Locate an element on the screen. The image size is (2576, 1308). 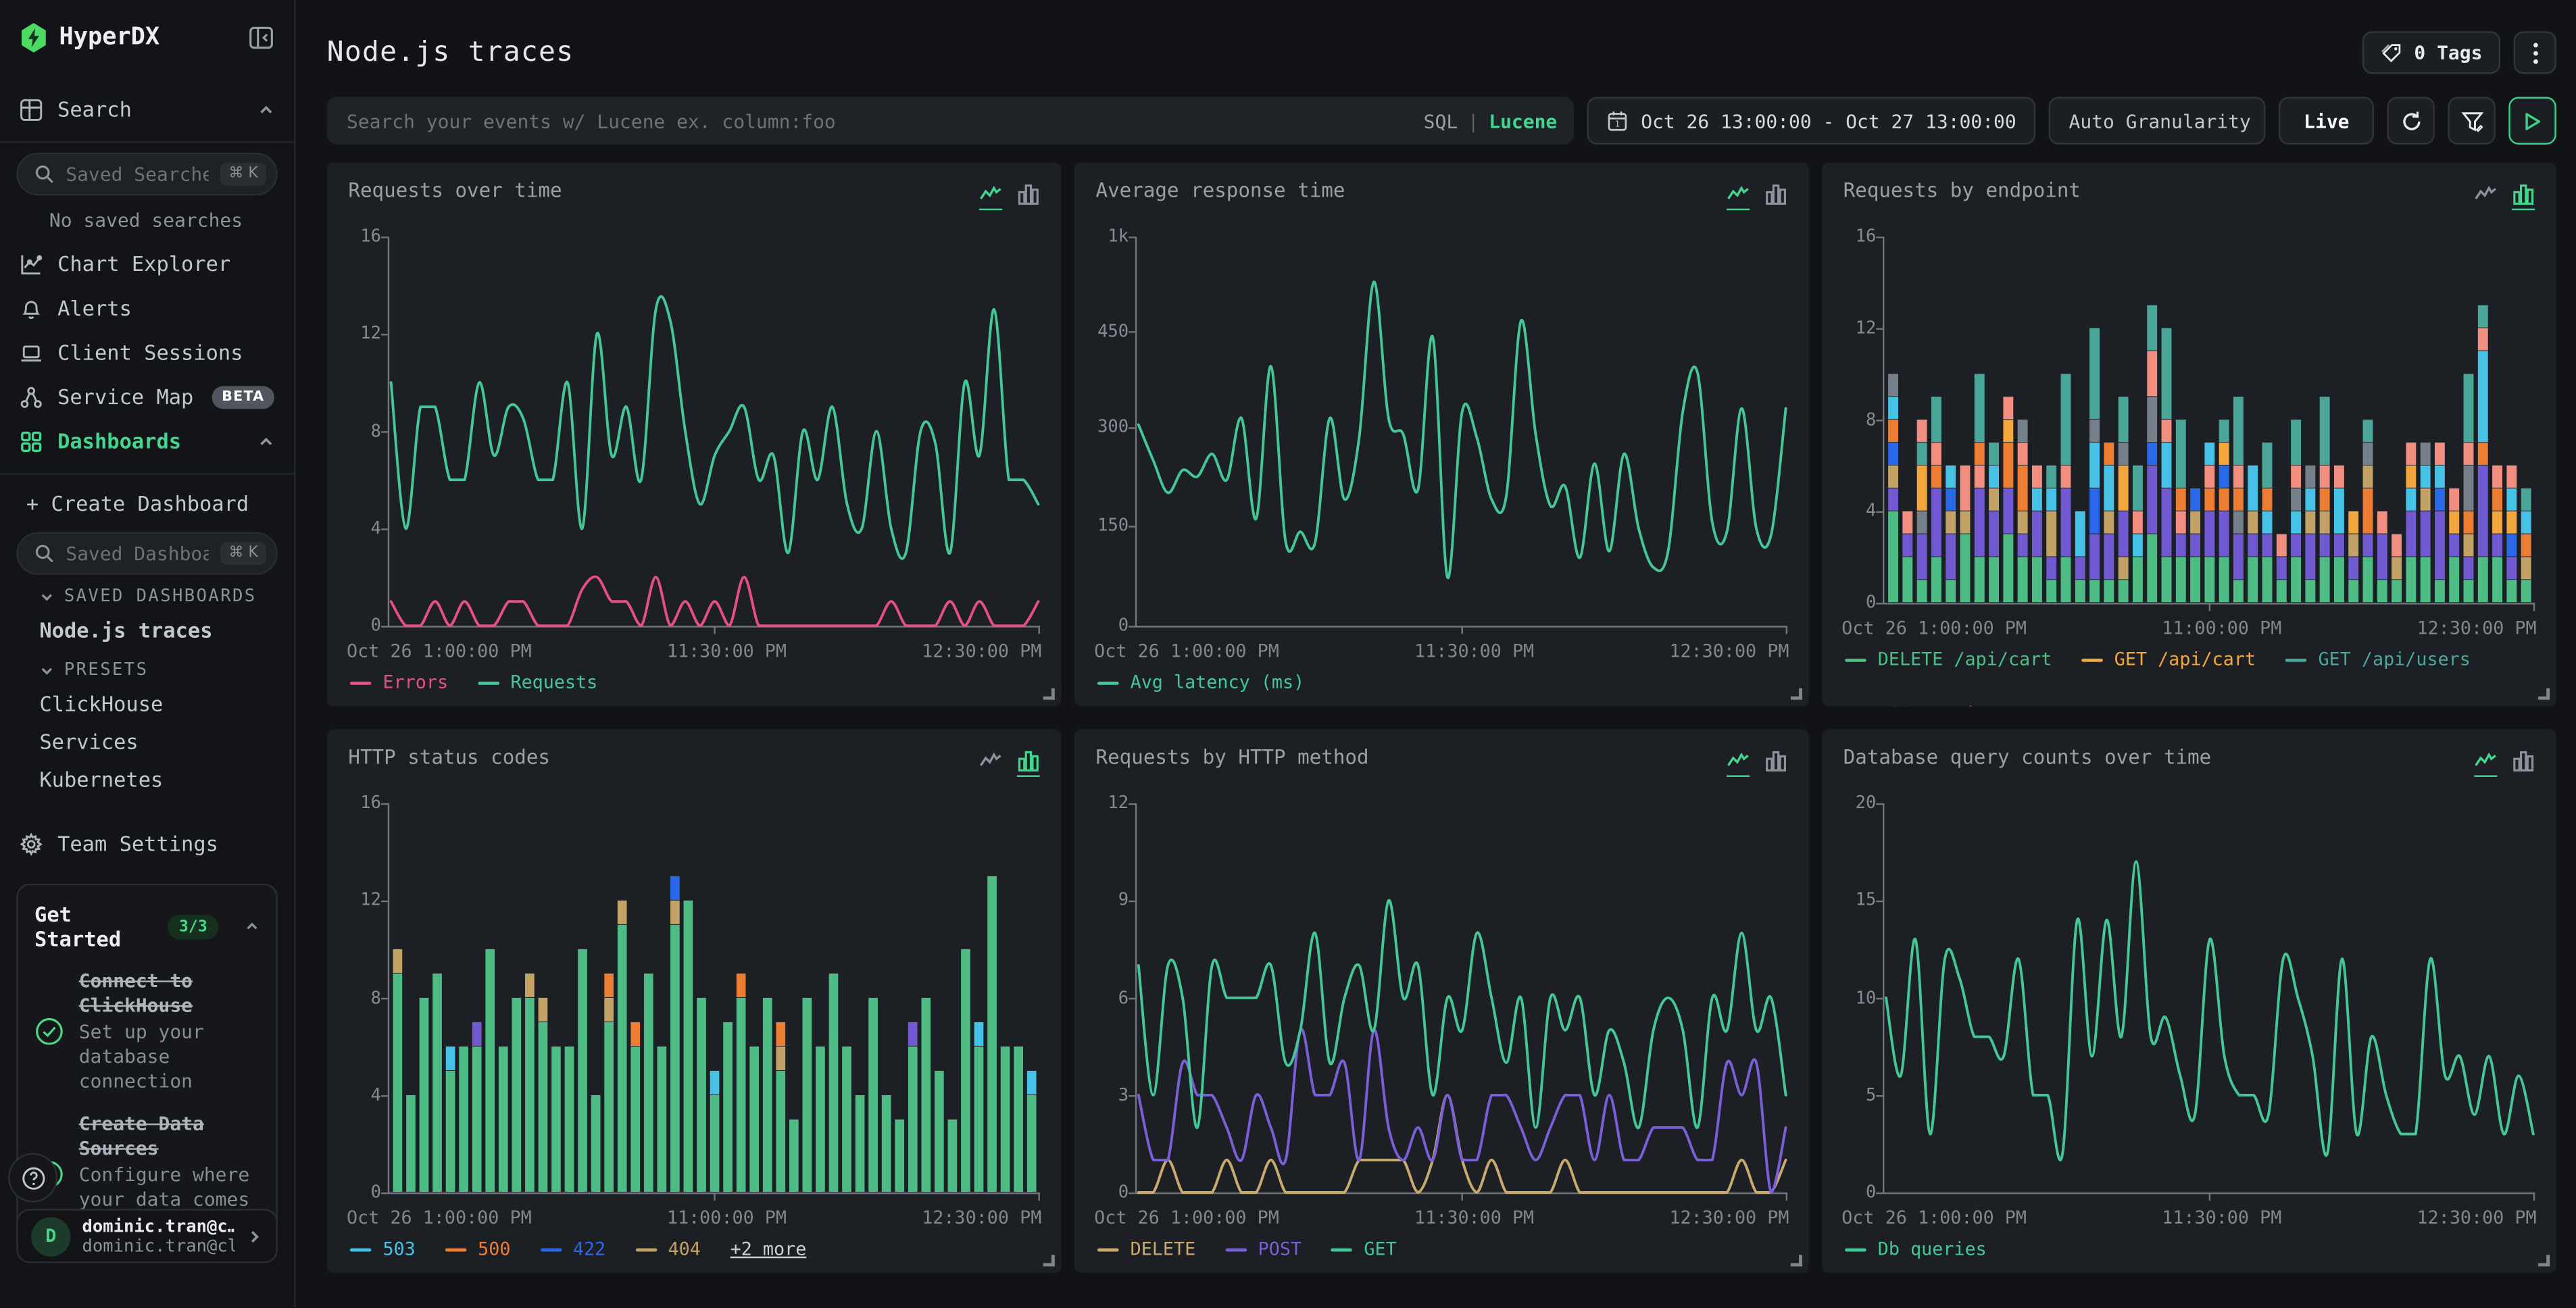
preset-kubernetes: Kubernetes is located at coordinates (102, 779).